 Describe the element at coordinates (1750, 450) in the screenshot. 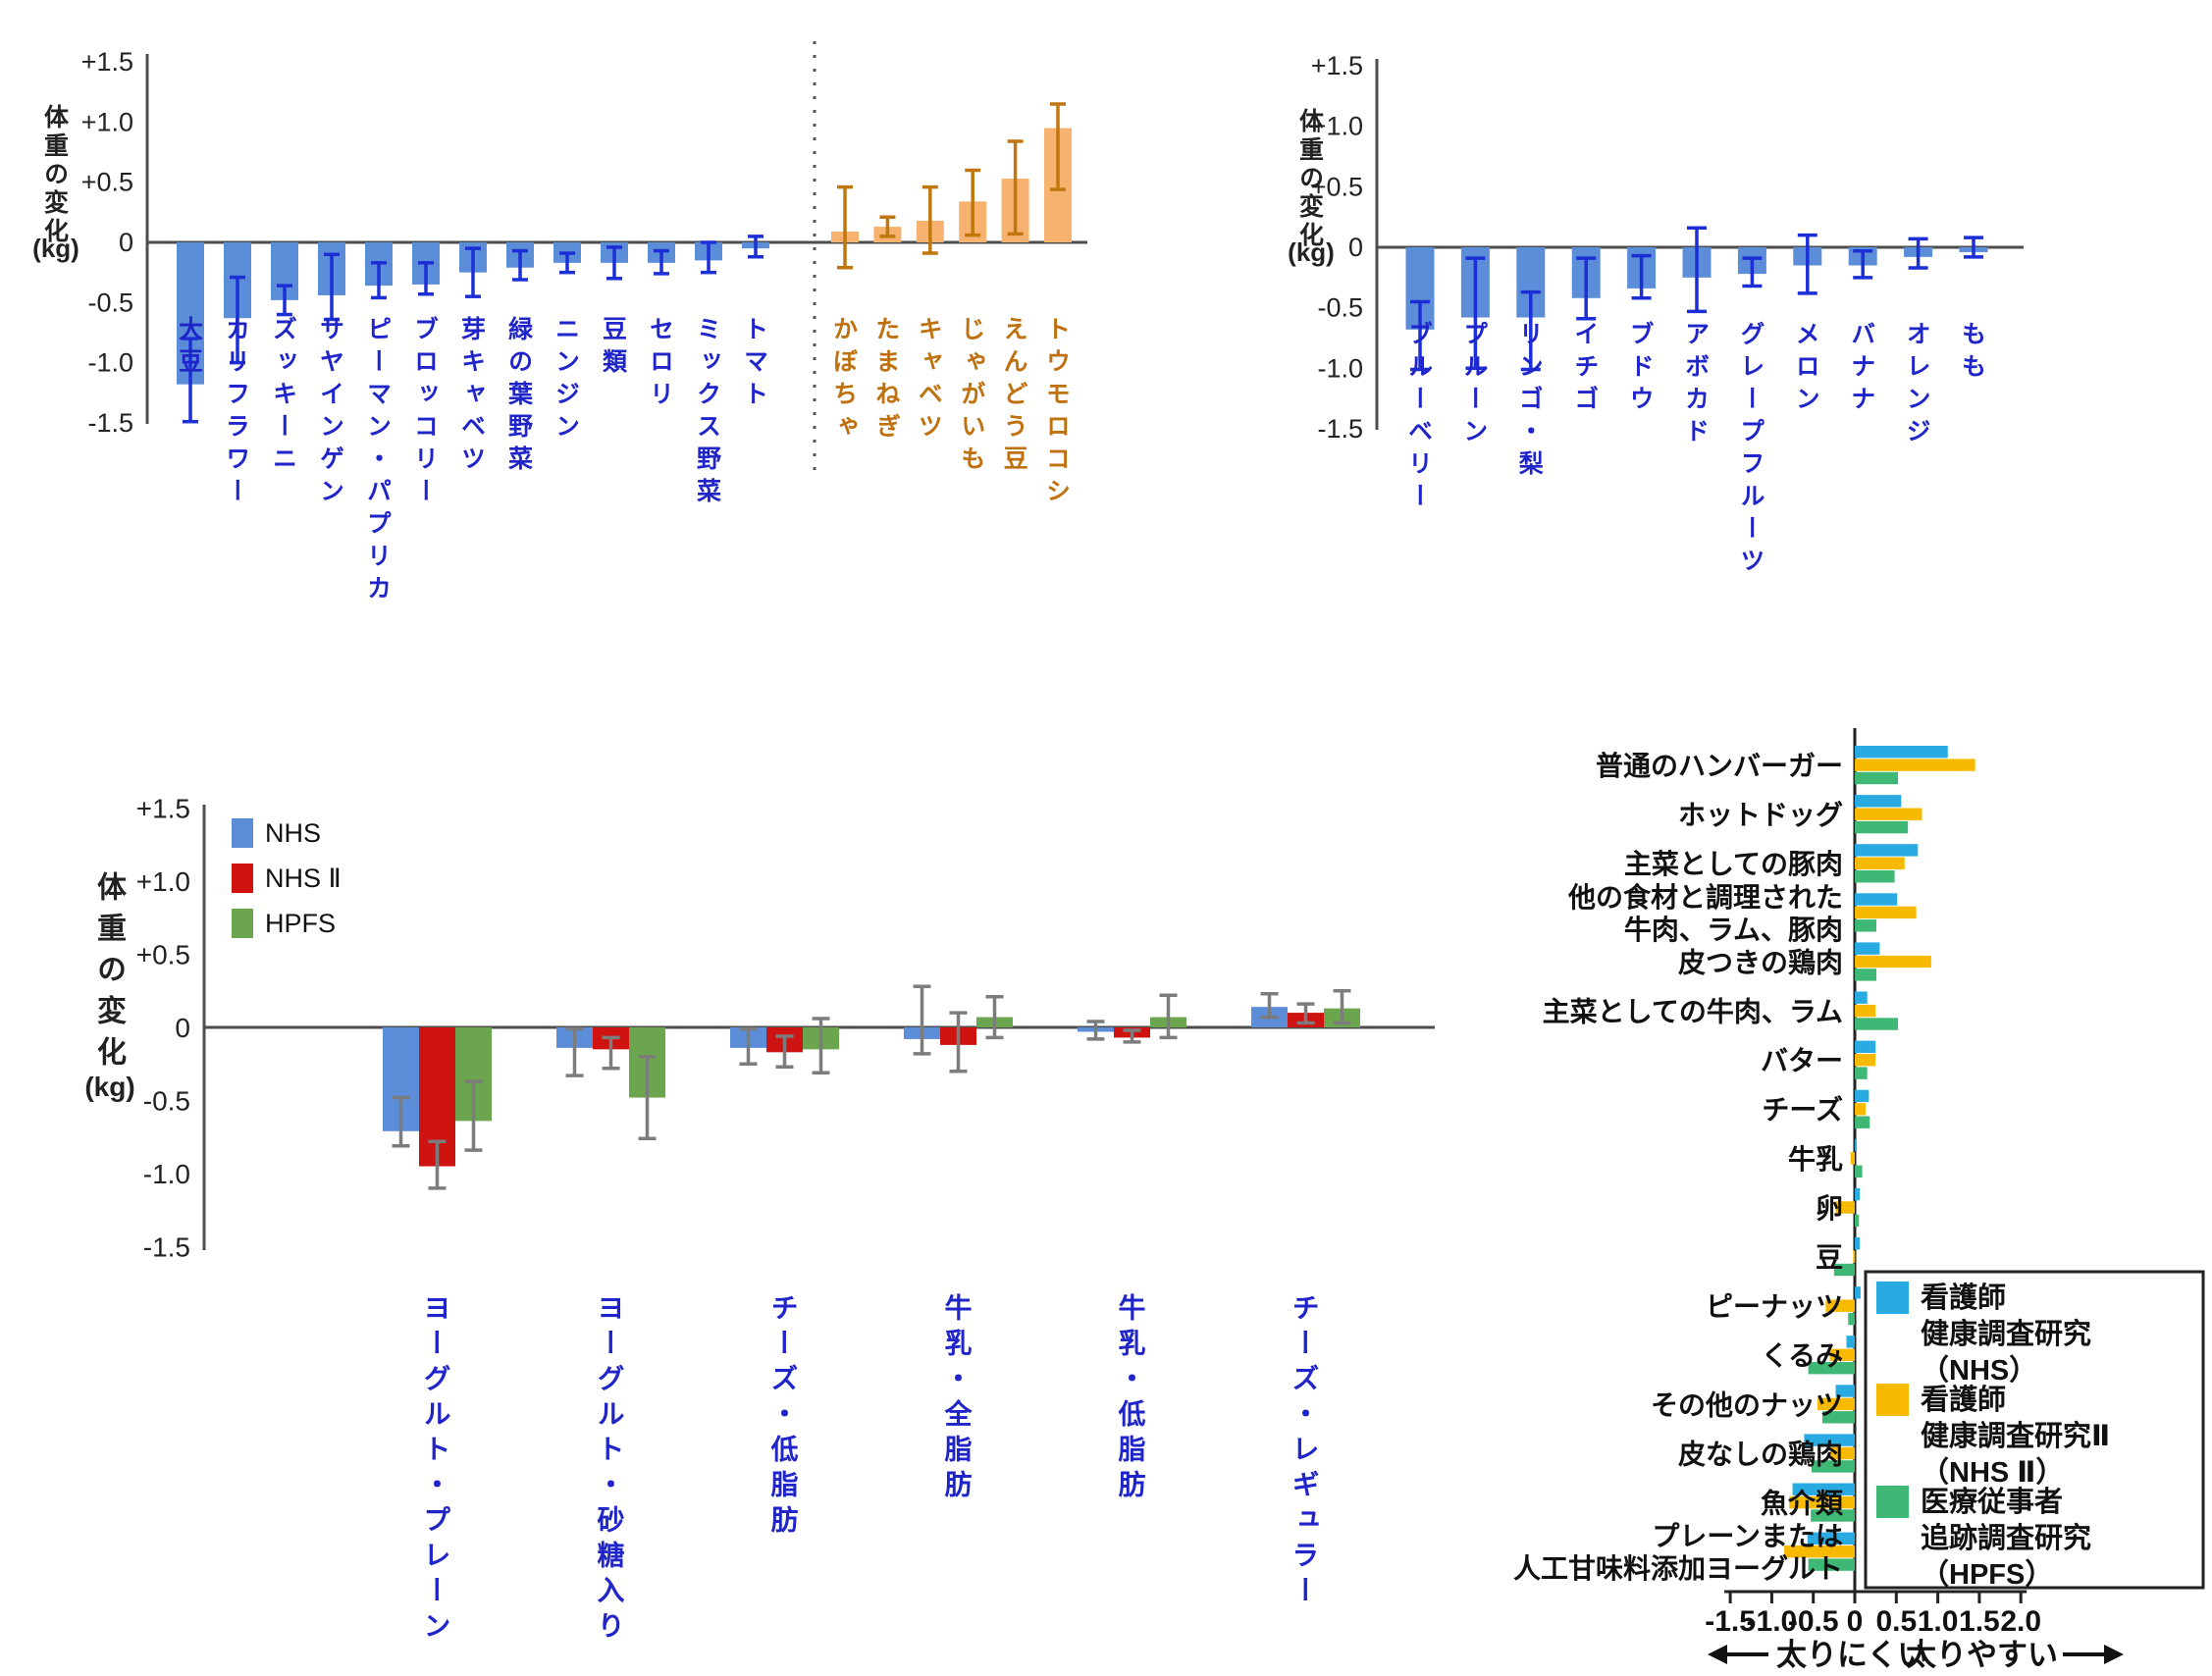

I see `category-label-グレープフルーツ: グレープフルーツ` at that location.